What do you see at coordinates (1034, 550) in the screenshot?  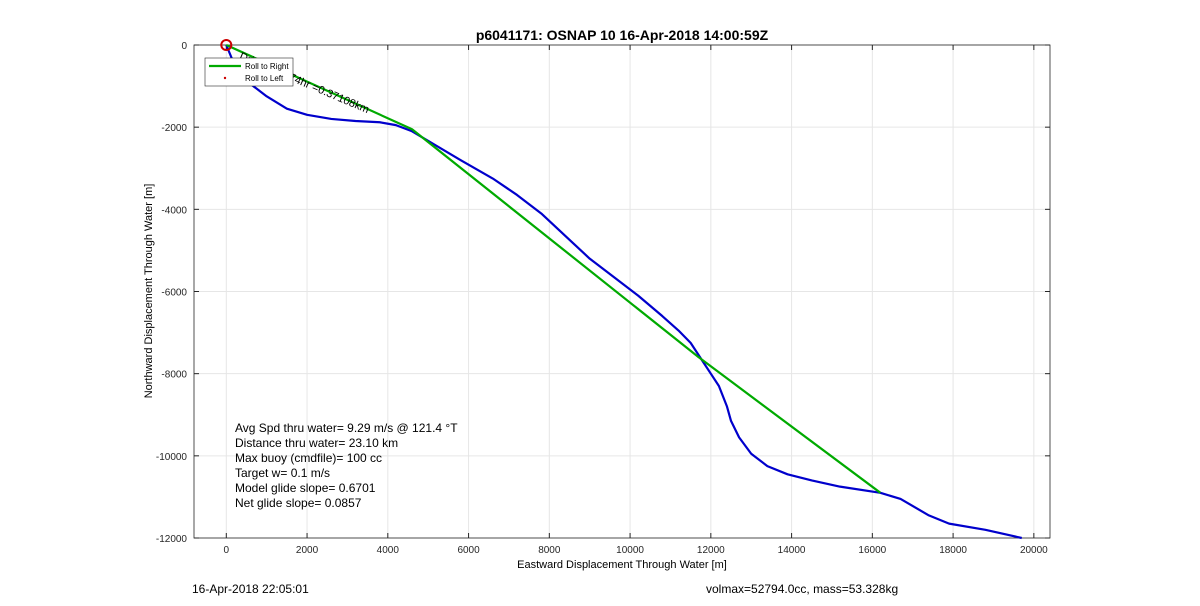 I see `x-tick-label: 20000` at bounding box center [1034, 550].